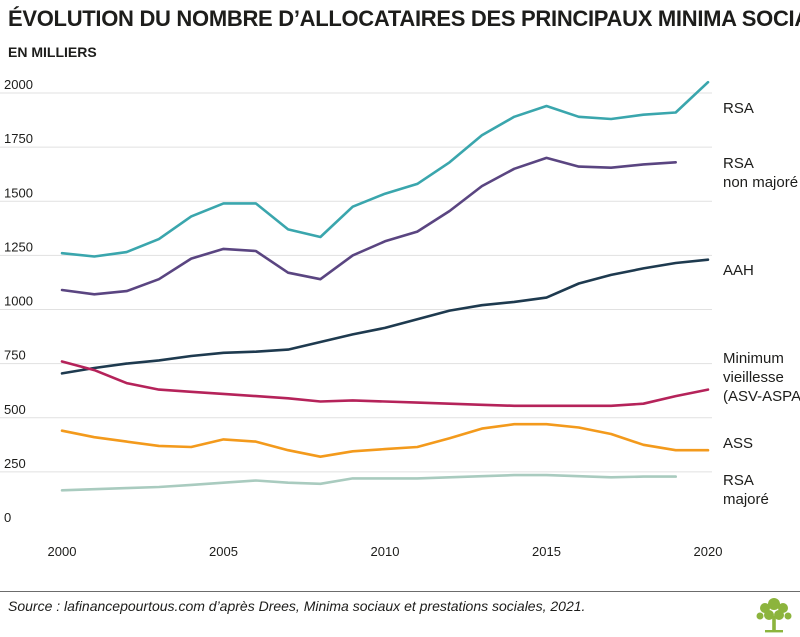 The width and height of the screenshot is (800, 637). I want to click on x-tick-label: 2015, so click(546, 551).